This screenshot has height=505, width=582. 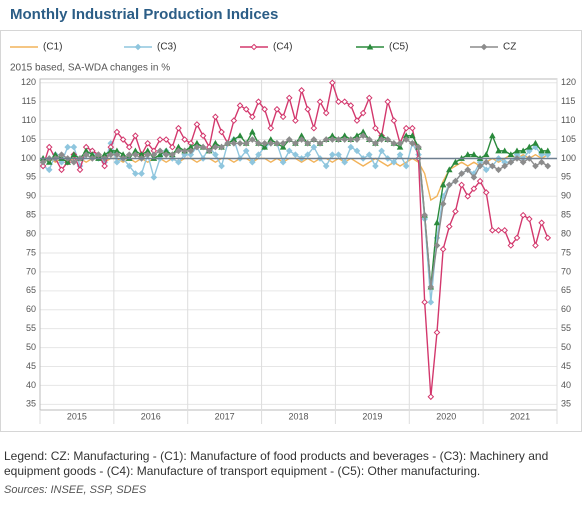 What do you see at coordinates (566, 366) in the screenshot?
I see `y2-tick-label: 45` at bounding box center [566, 366].